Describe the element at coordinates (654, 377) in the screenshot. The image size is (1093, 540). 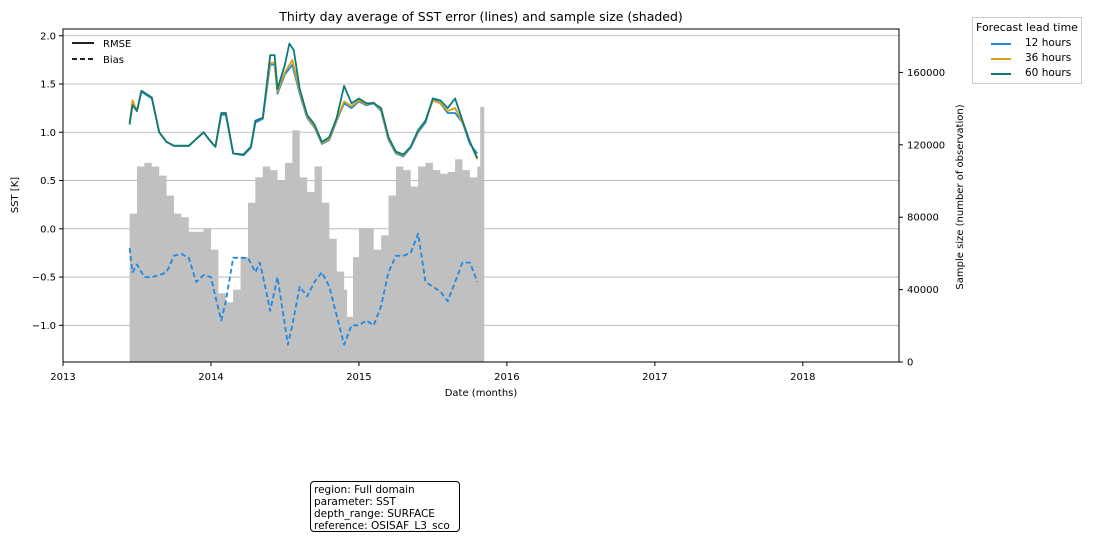
I see `x-tick-label: 2017` at that location.